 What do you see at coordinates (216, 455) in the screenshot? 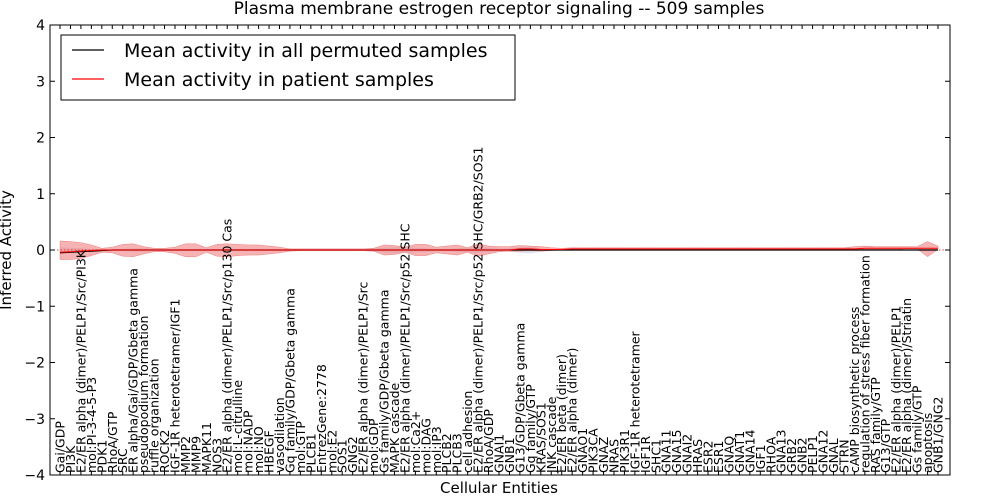
I see `x-tick-label: NOS3` at bounding box center [216, 455].